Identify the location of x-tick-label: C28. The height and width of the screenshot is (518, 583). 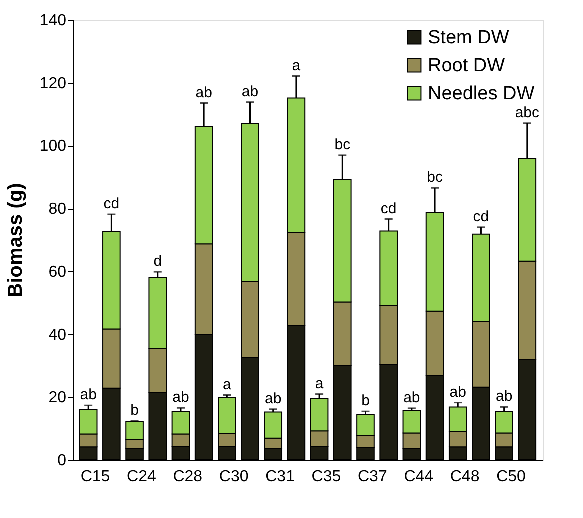
(188, 477).